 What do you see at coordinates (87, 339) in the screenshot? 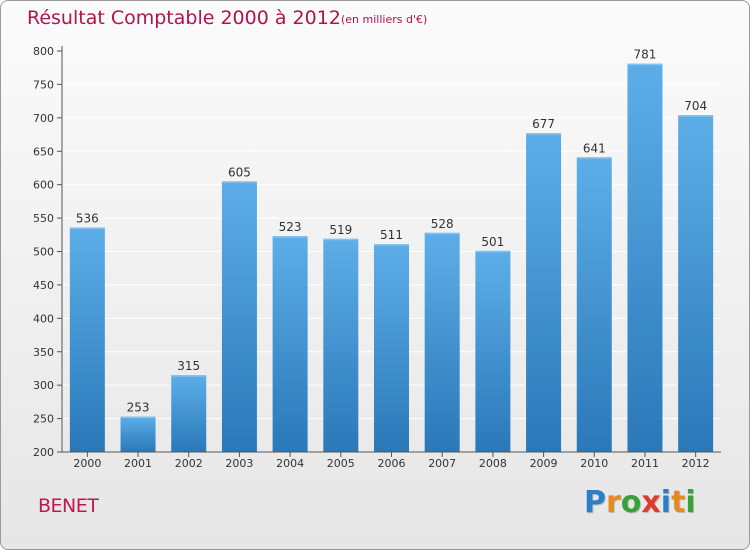
I see `bar-2000` at bounding box center [87, 339].